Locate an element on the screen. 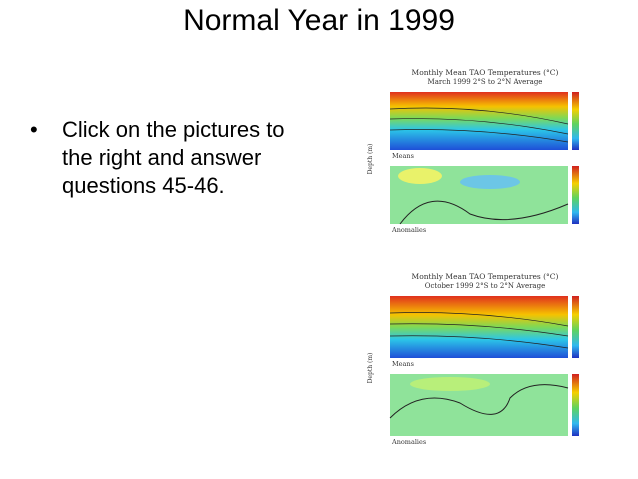 This screenshot has height=479, width=638. means-panel is located at coordinates (479, 327).